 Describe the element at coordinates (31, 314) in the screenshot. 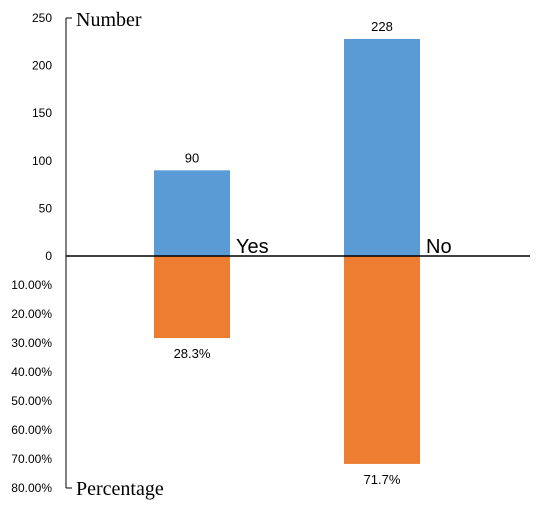

I see `lower-tick-label: 20.00%` at that location.